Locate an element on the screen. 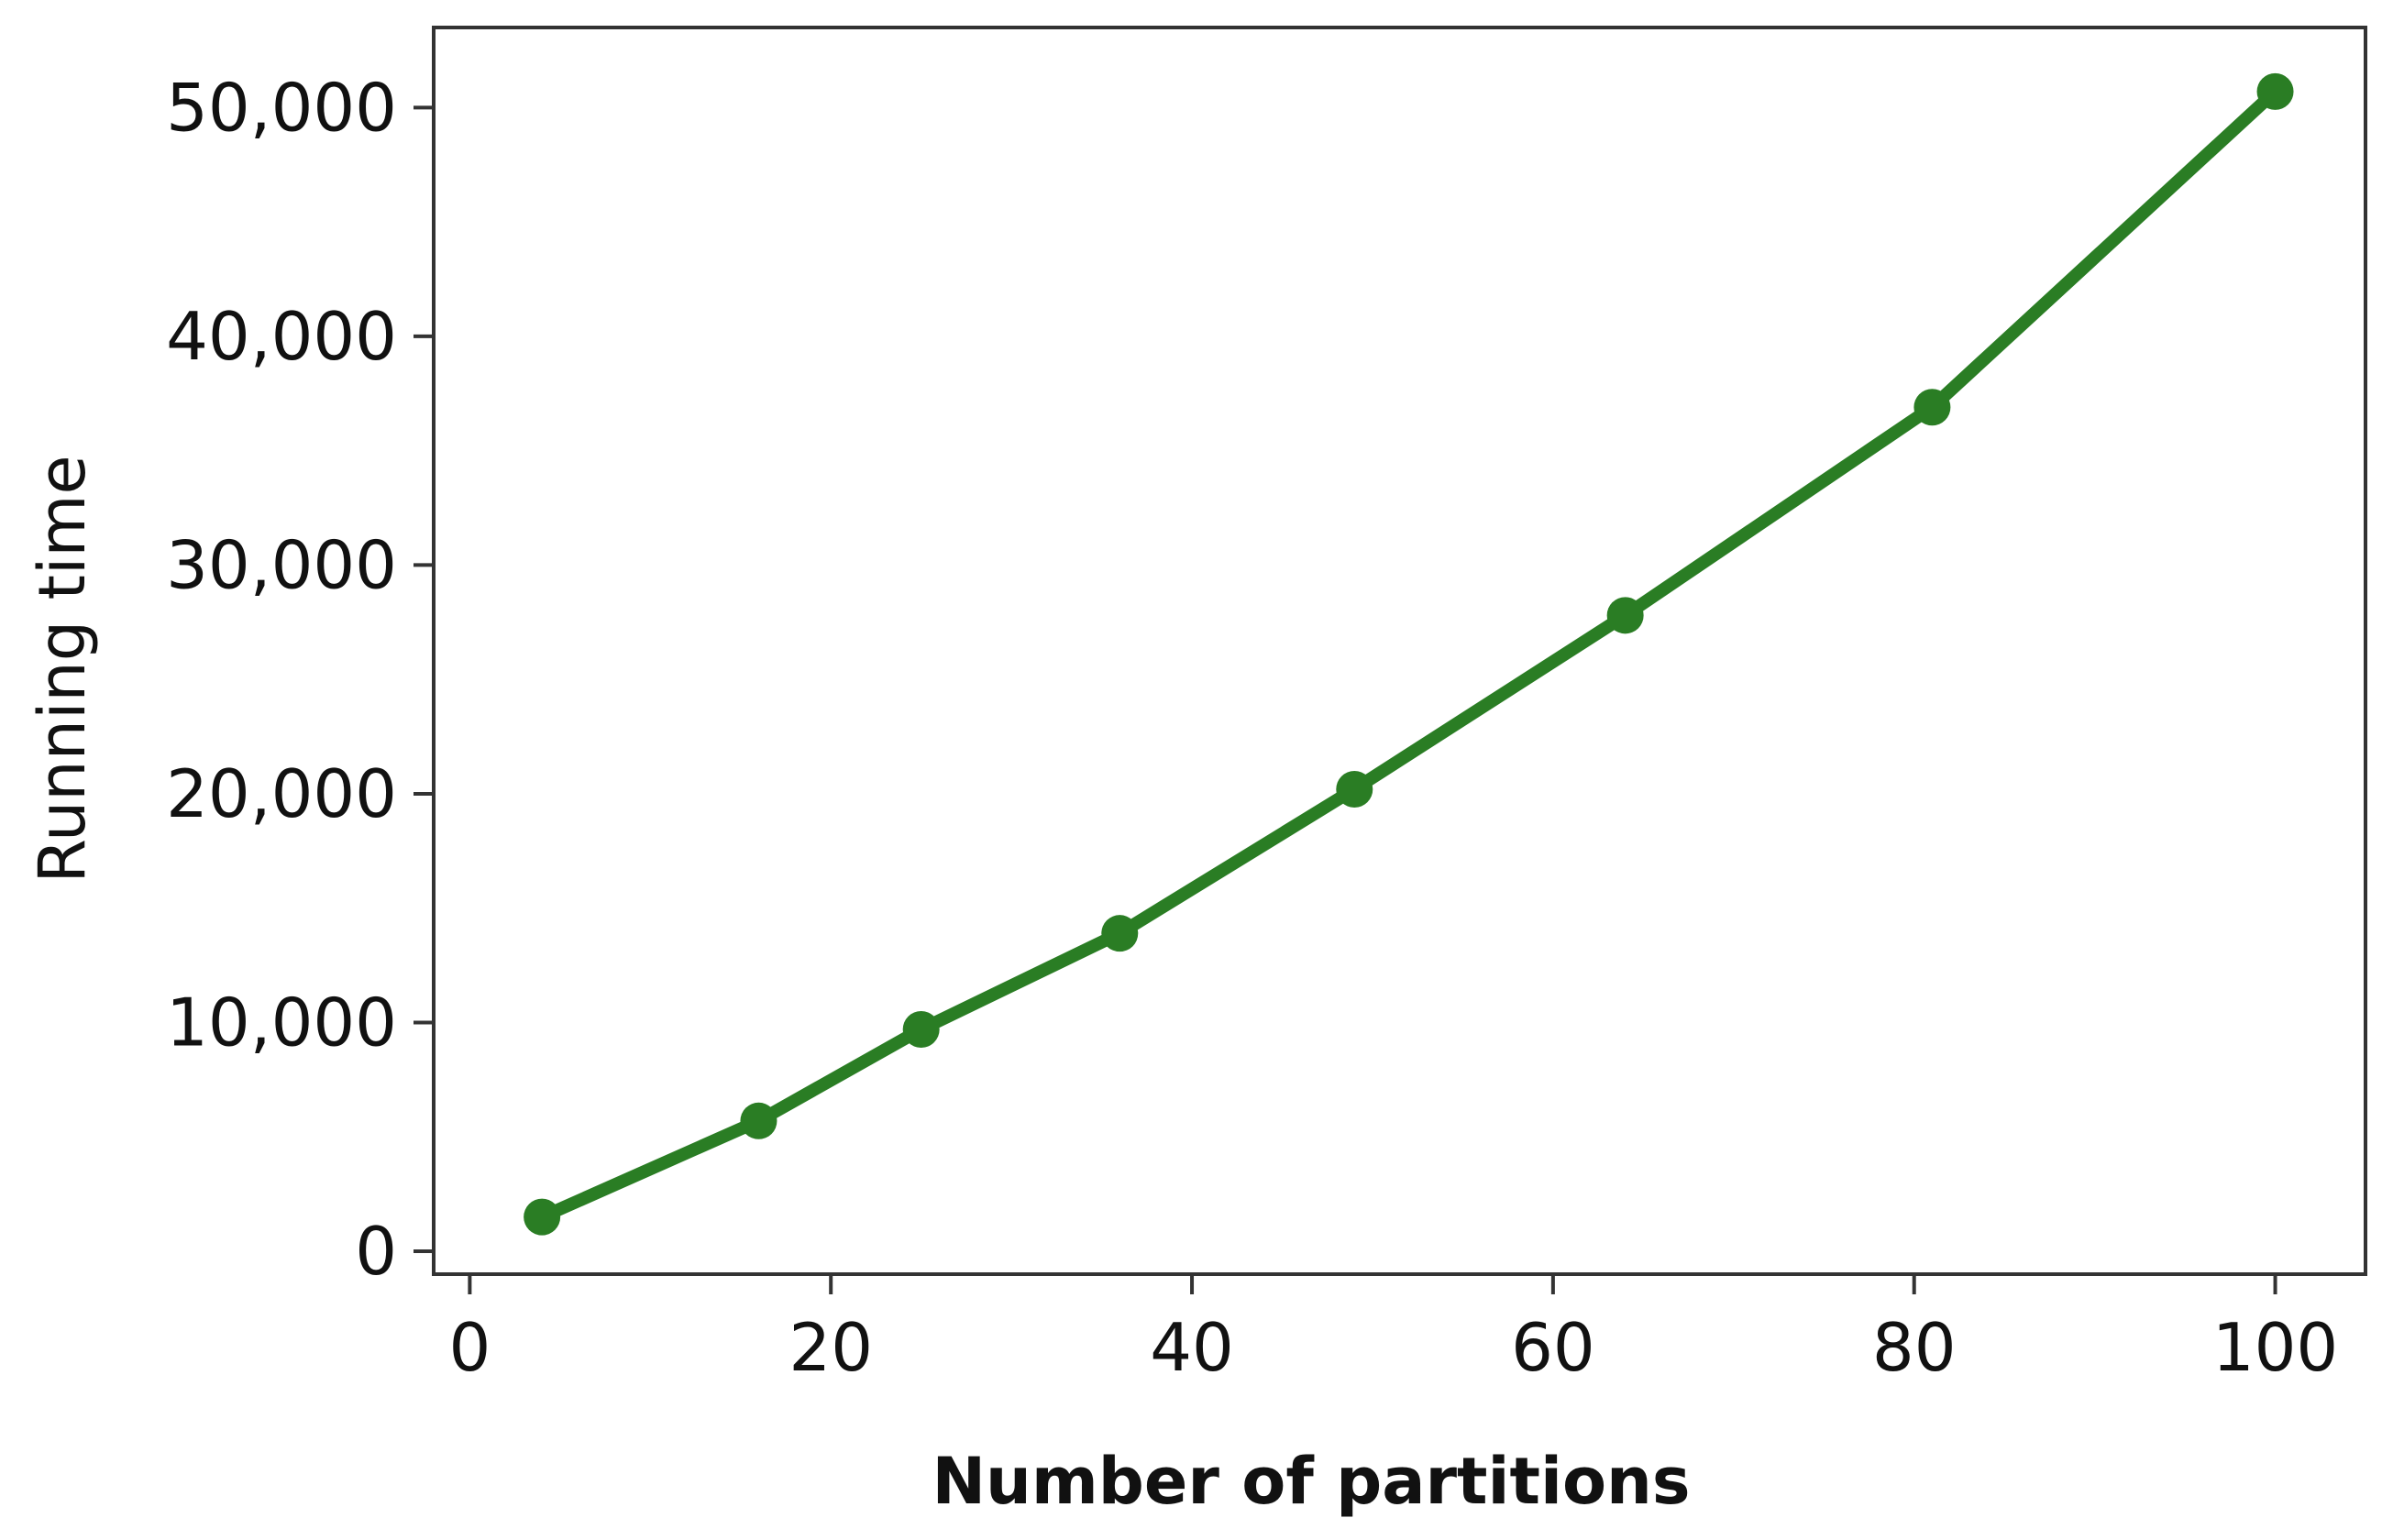 This screenshot has height=1540, width=2393. y-tick-label: 0 is located at coordinates (376, 1251).